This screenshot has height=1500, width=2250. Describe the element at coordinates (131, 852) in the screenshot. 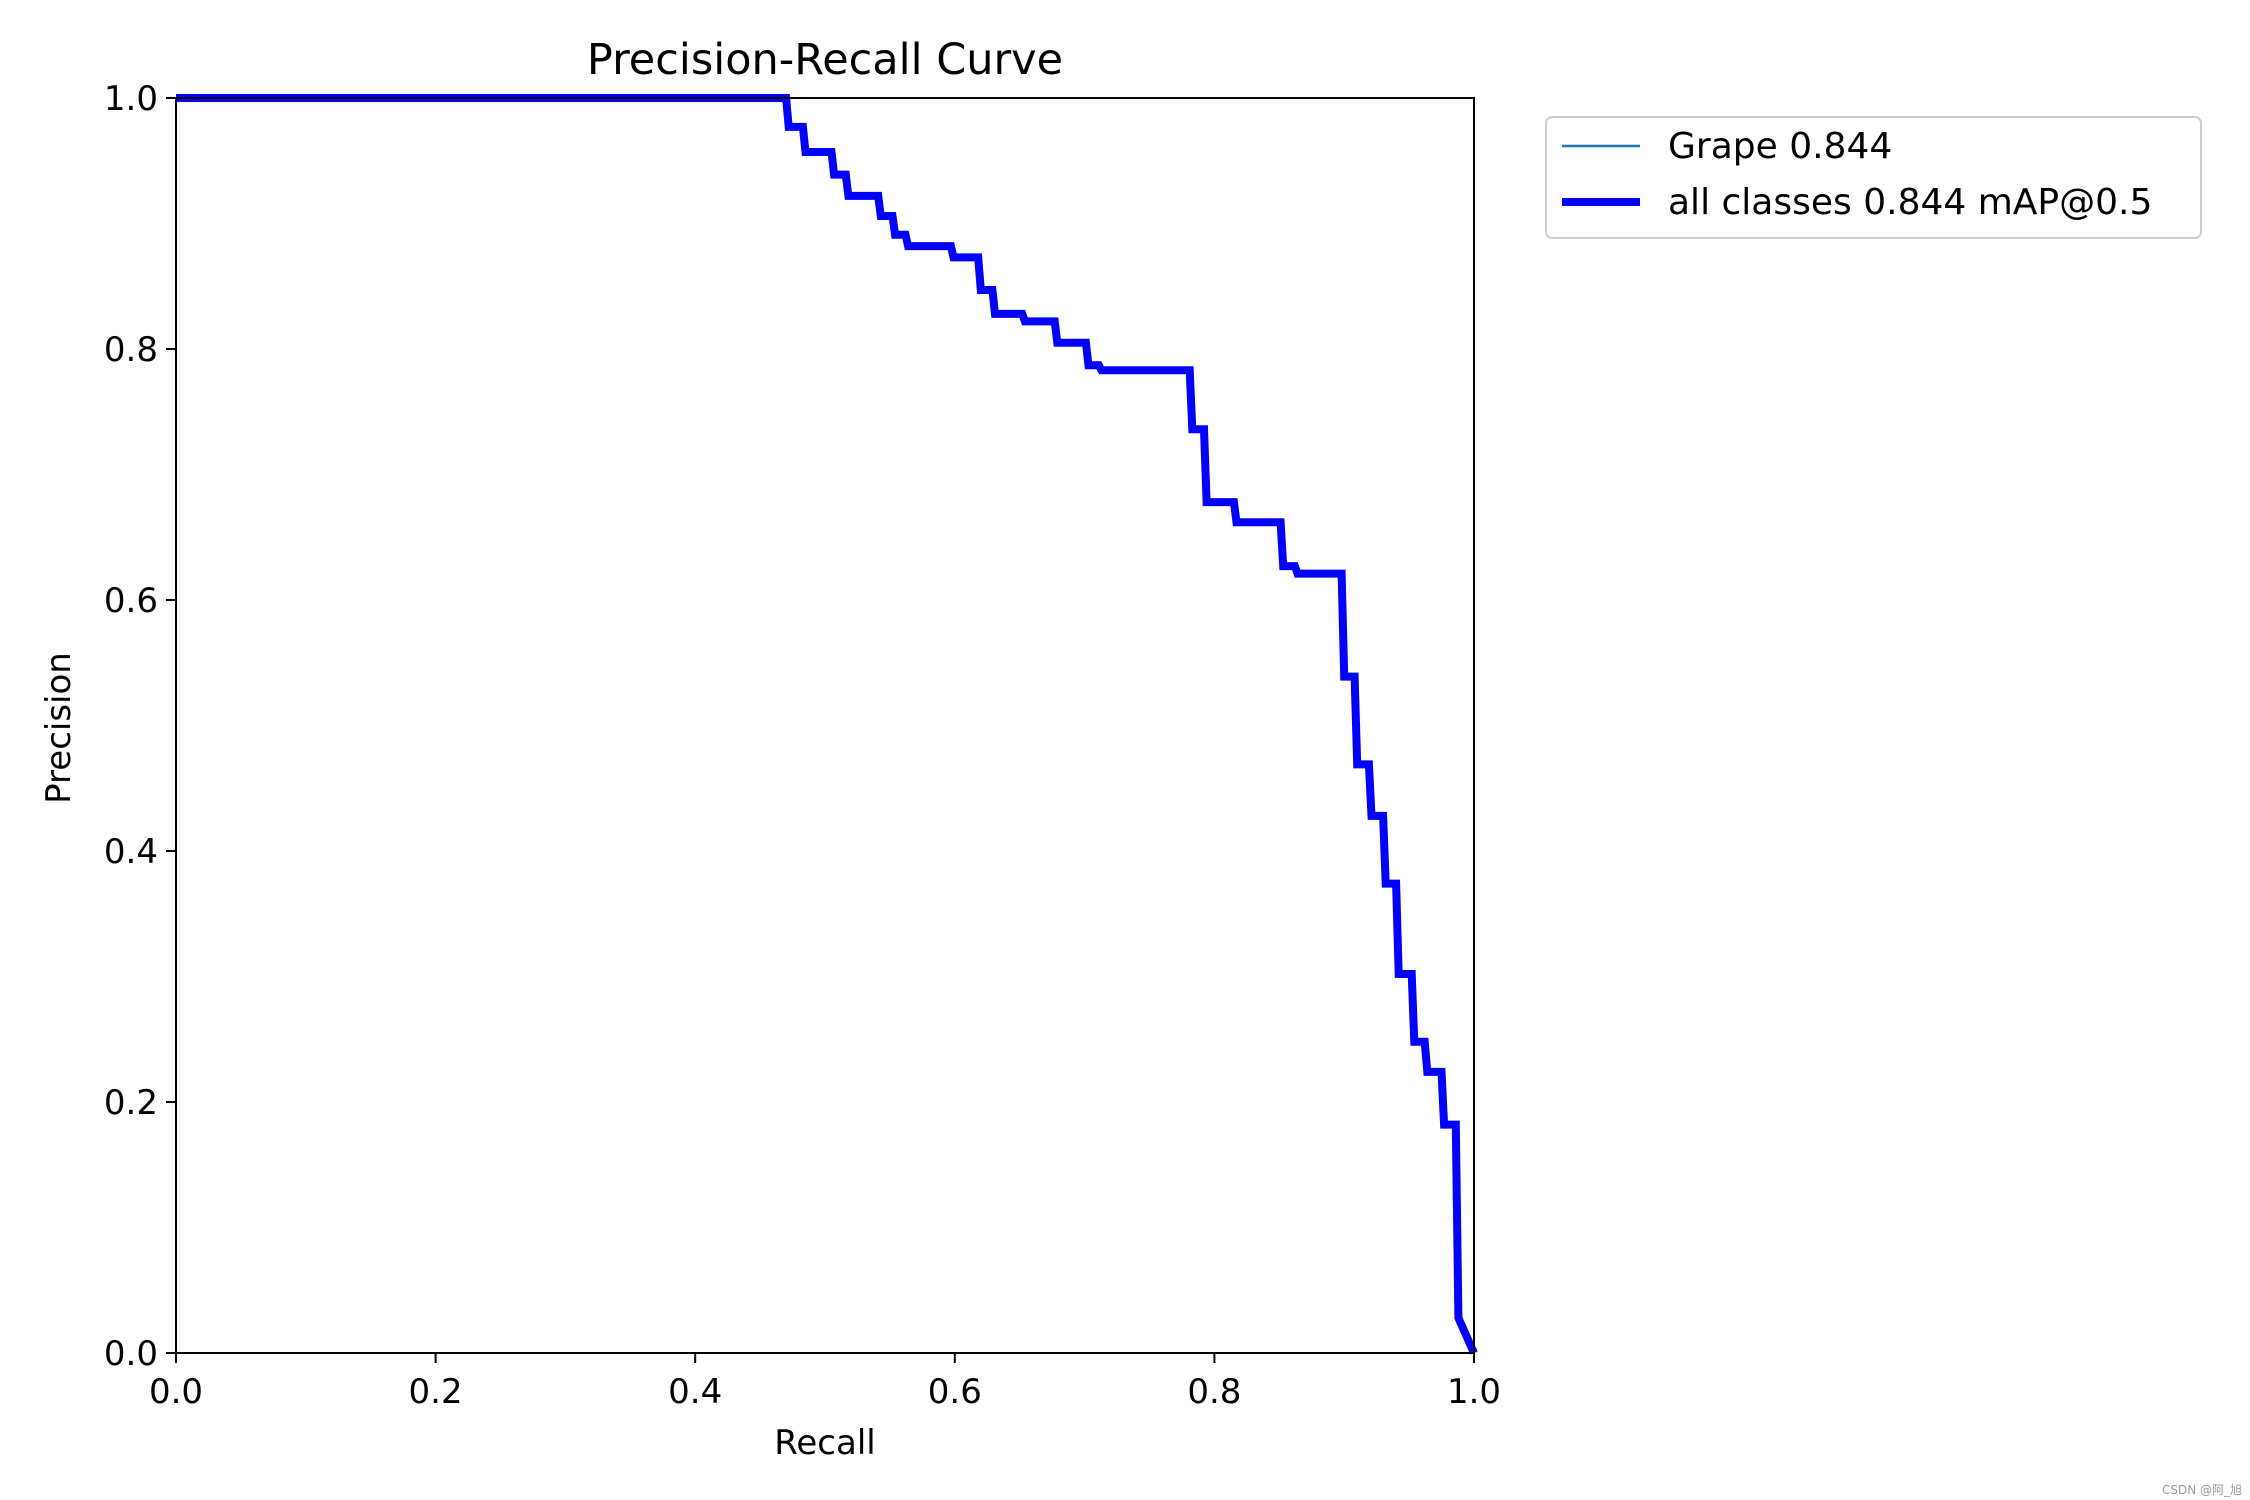

I see `y-tick-label: 0.4` at that location.